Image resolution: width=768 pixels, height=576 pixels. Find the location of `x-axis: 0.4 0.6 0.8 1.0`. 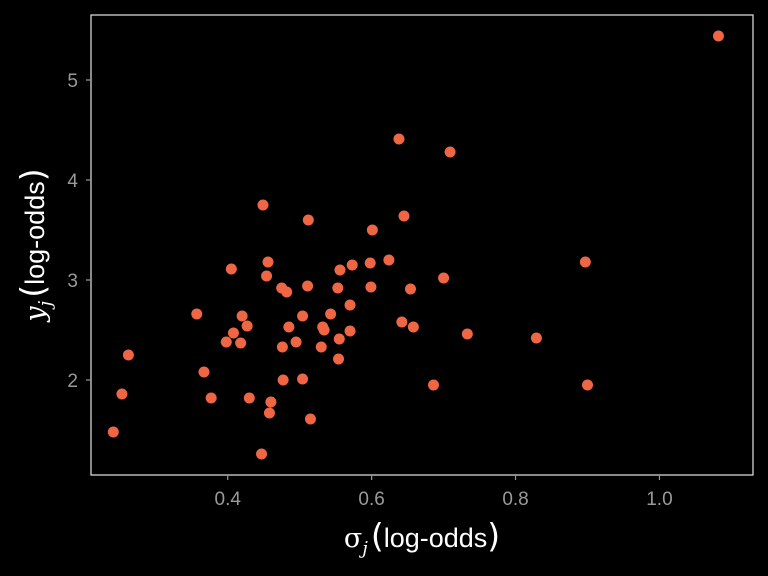

x-axis: 0.4 0.6 0.8 1.0 is located at coordinates (444, 492).